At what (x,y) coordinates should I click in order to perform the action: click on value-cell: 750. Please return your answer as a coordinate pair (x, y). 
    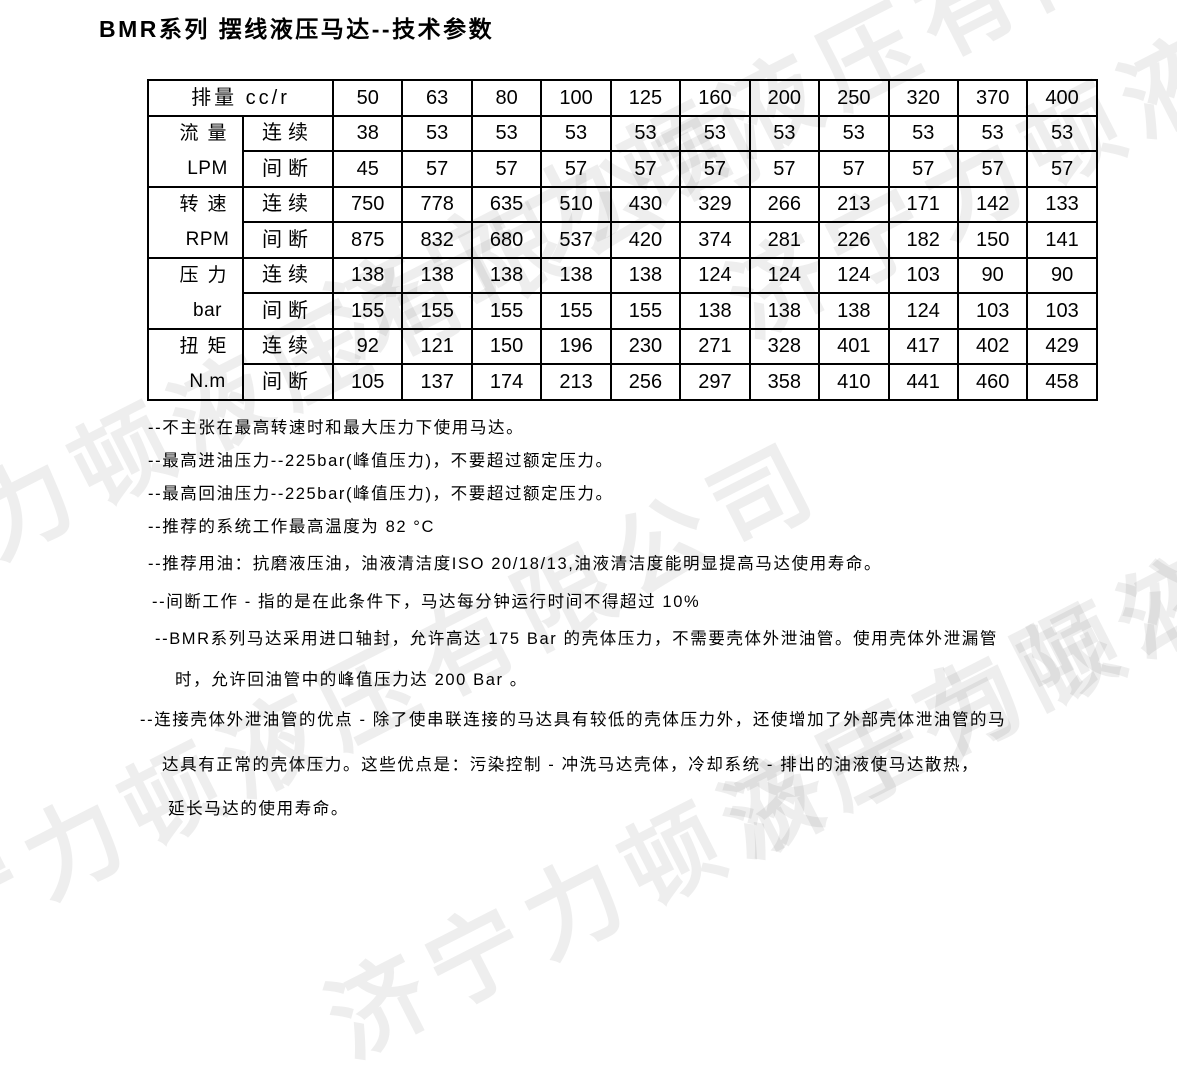
    Looking at the image, I should click on (367, 204).